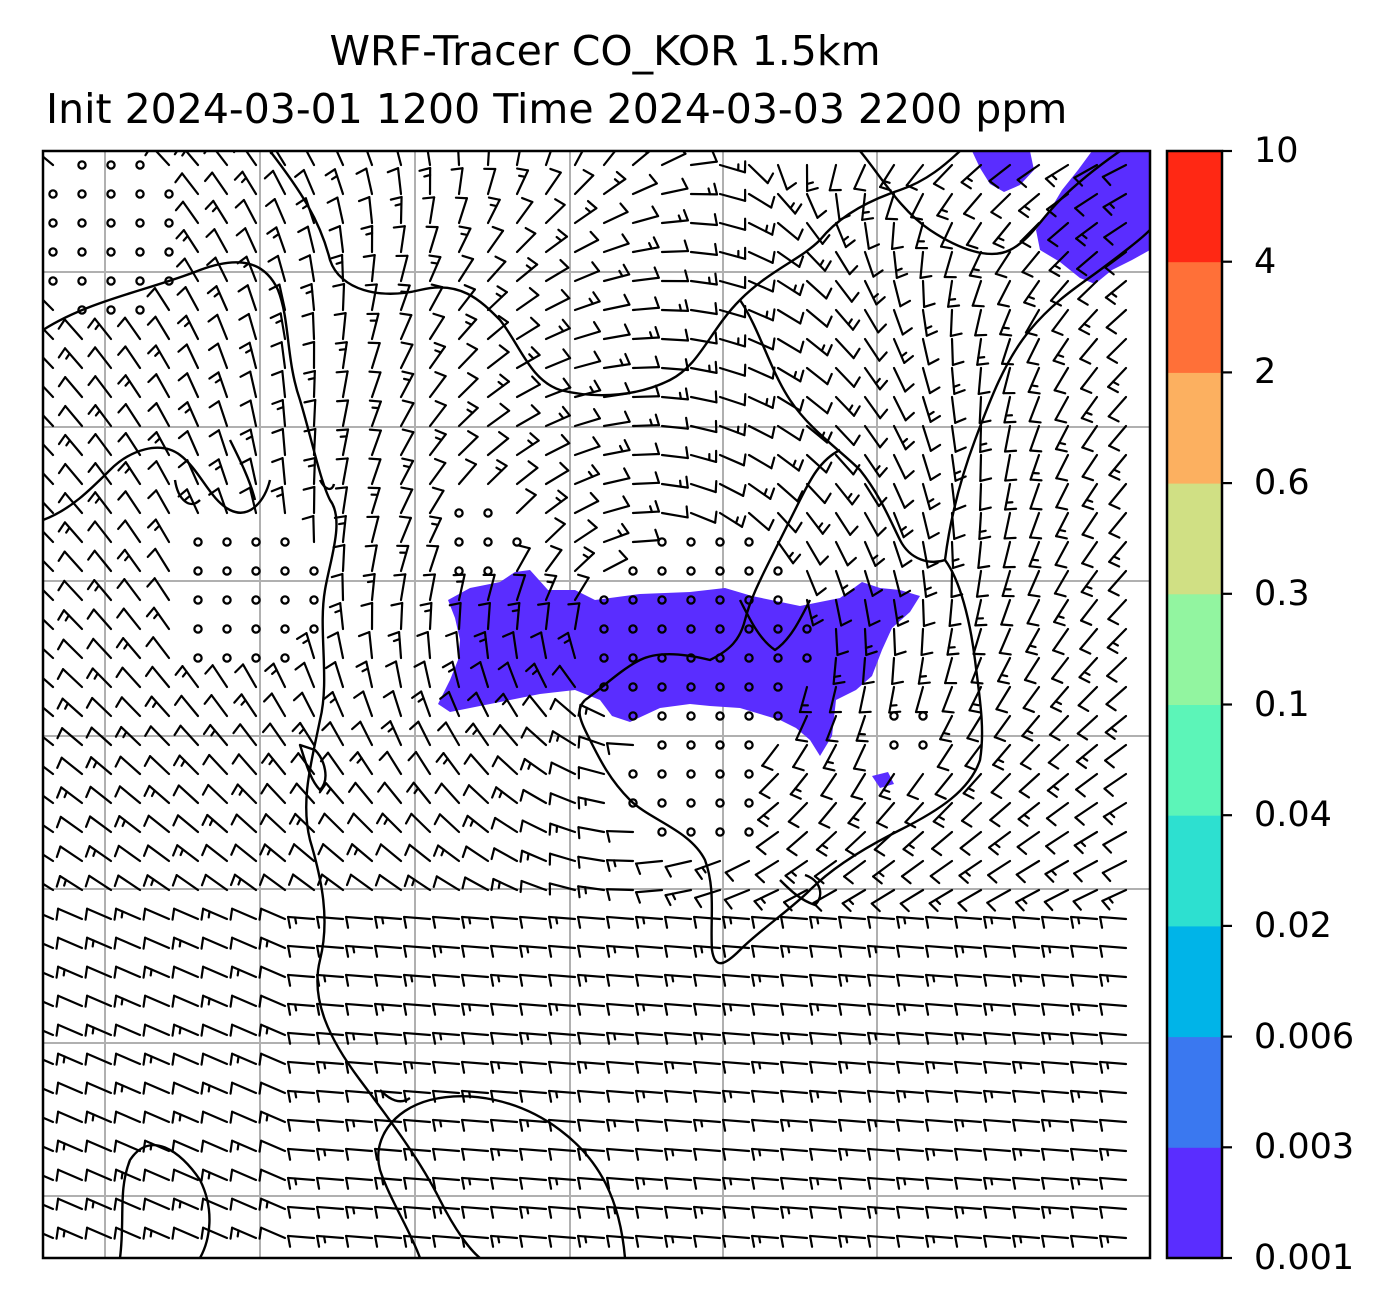 The image size is (1400, 1313). I want to click on chart-title-line-1: WRF-Tracer CO_KOR 1.5km, so click(605, 51).